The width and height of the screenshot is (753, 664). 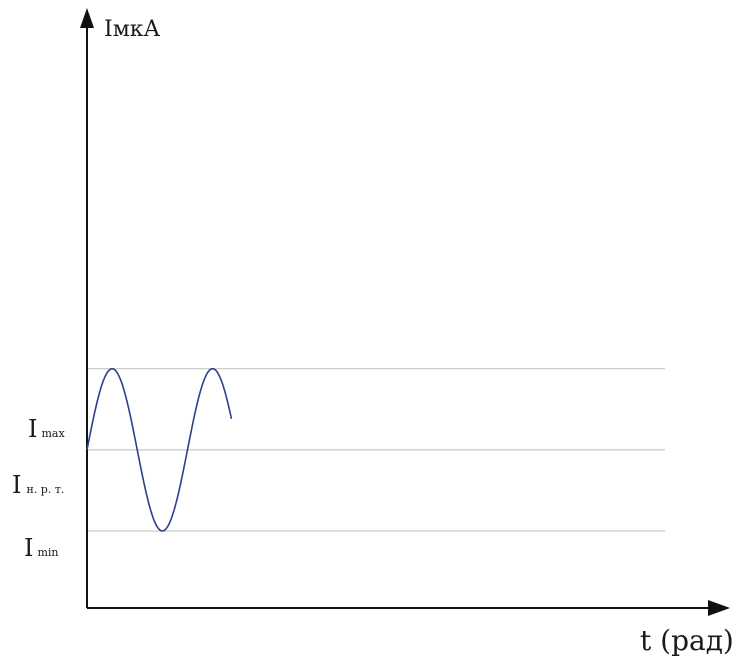 I want to click on label-imax-main: I, so click(x=32, y=429).